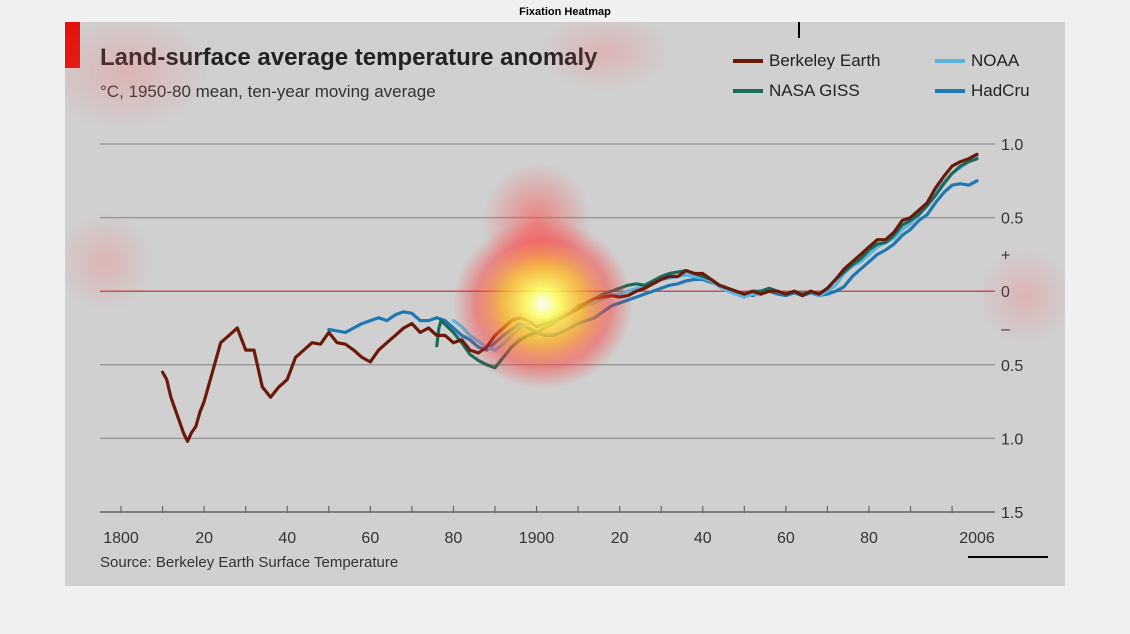 The height and width of the screenshot is (634, 1130). What do you see at coordinates (748, 91) in the screenshot?
I see `legend-swatch-nasa` at bounding box center [748, 91].